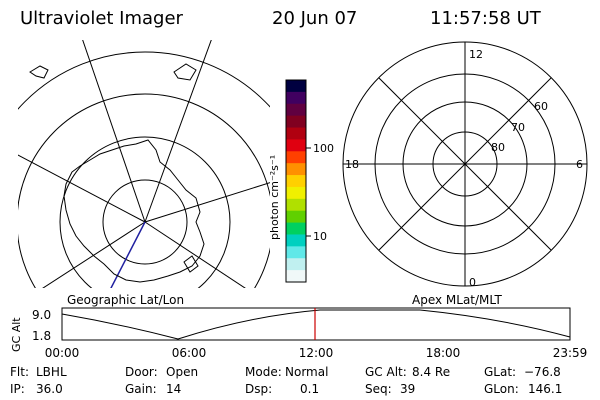 Image resolution: width=600 pixels, height=400 pixels. I want to click on mlt-label-18: 18, so click(352, 164).